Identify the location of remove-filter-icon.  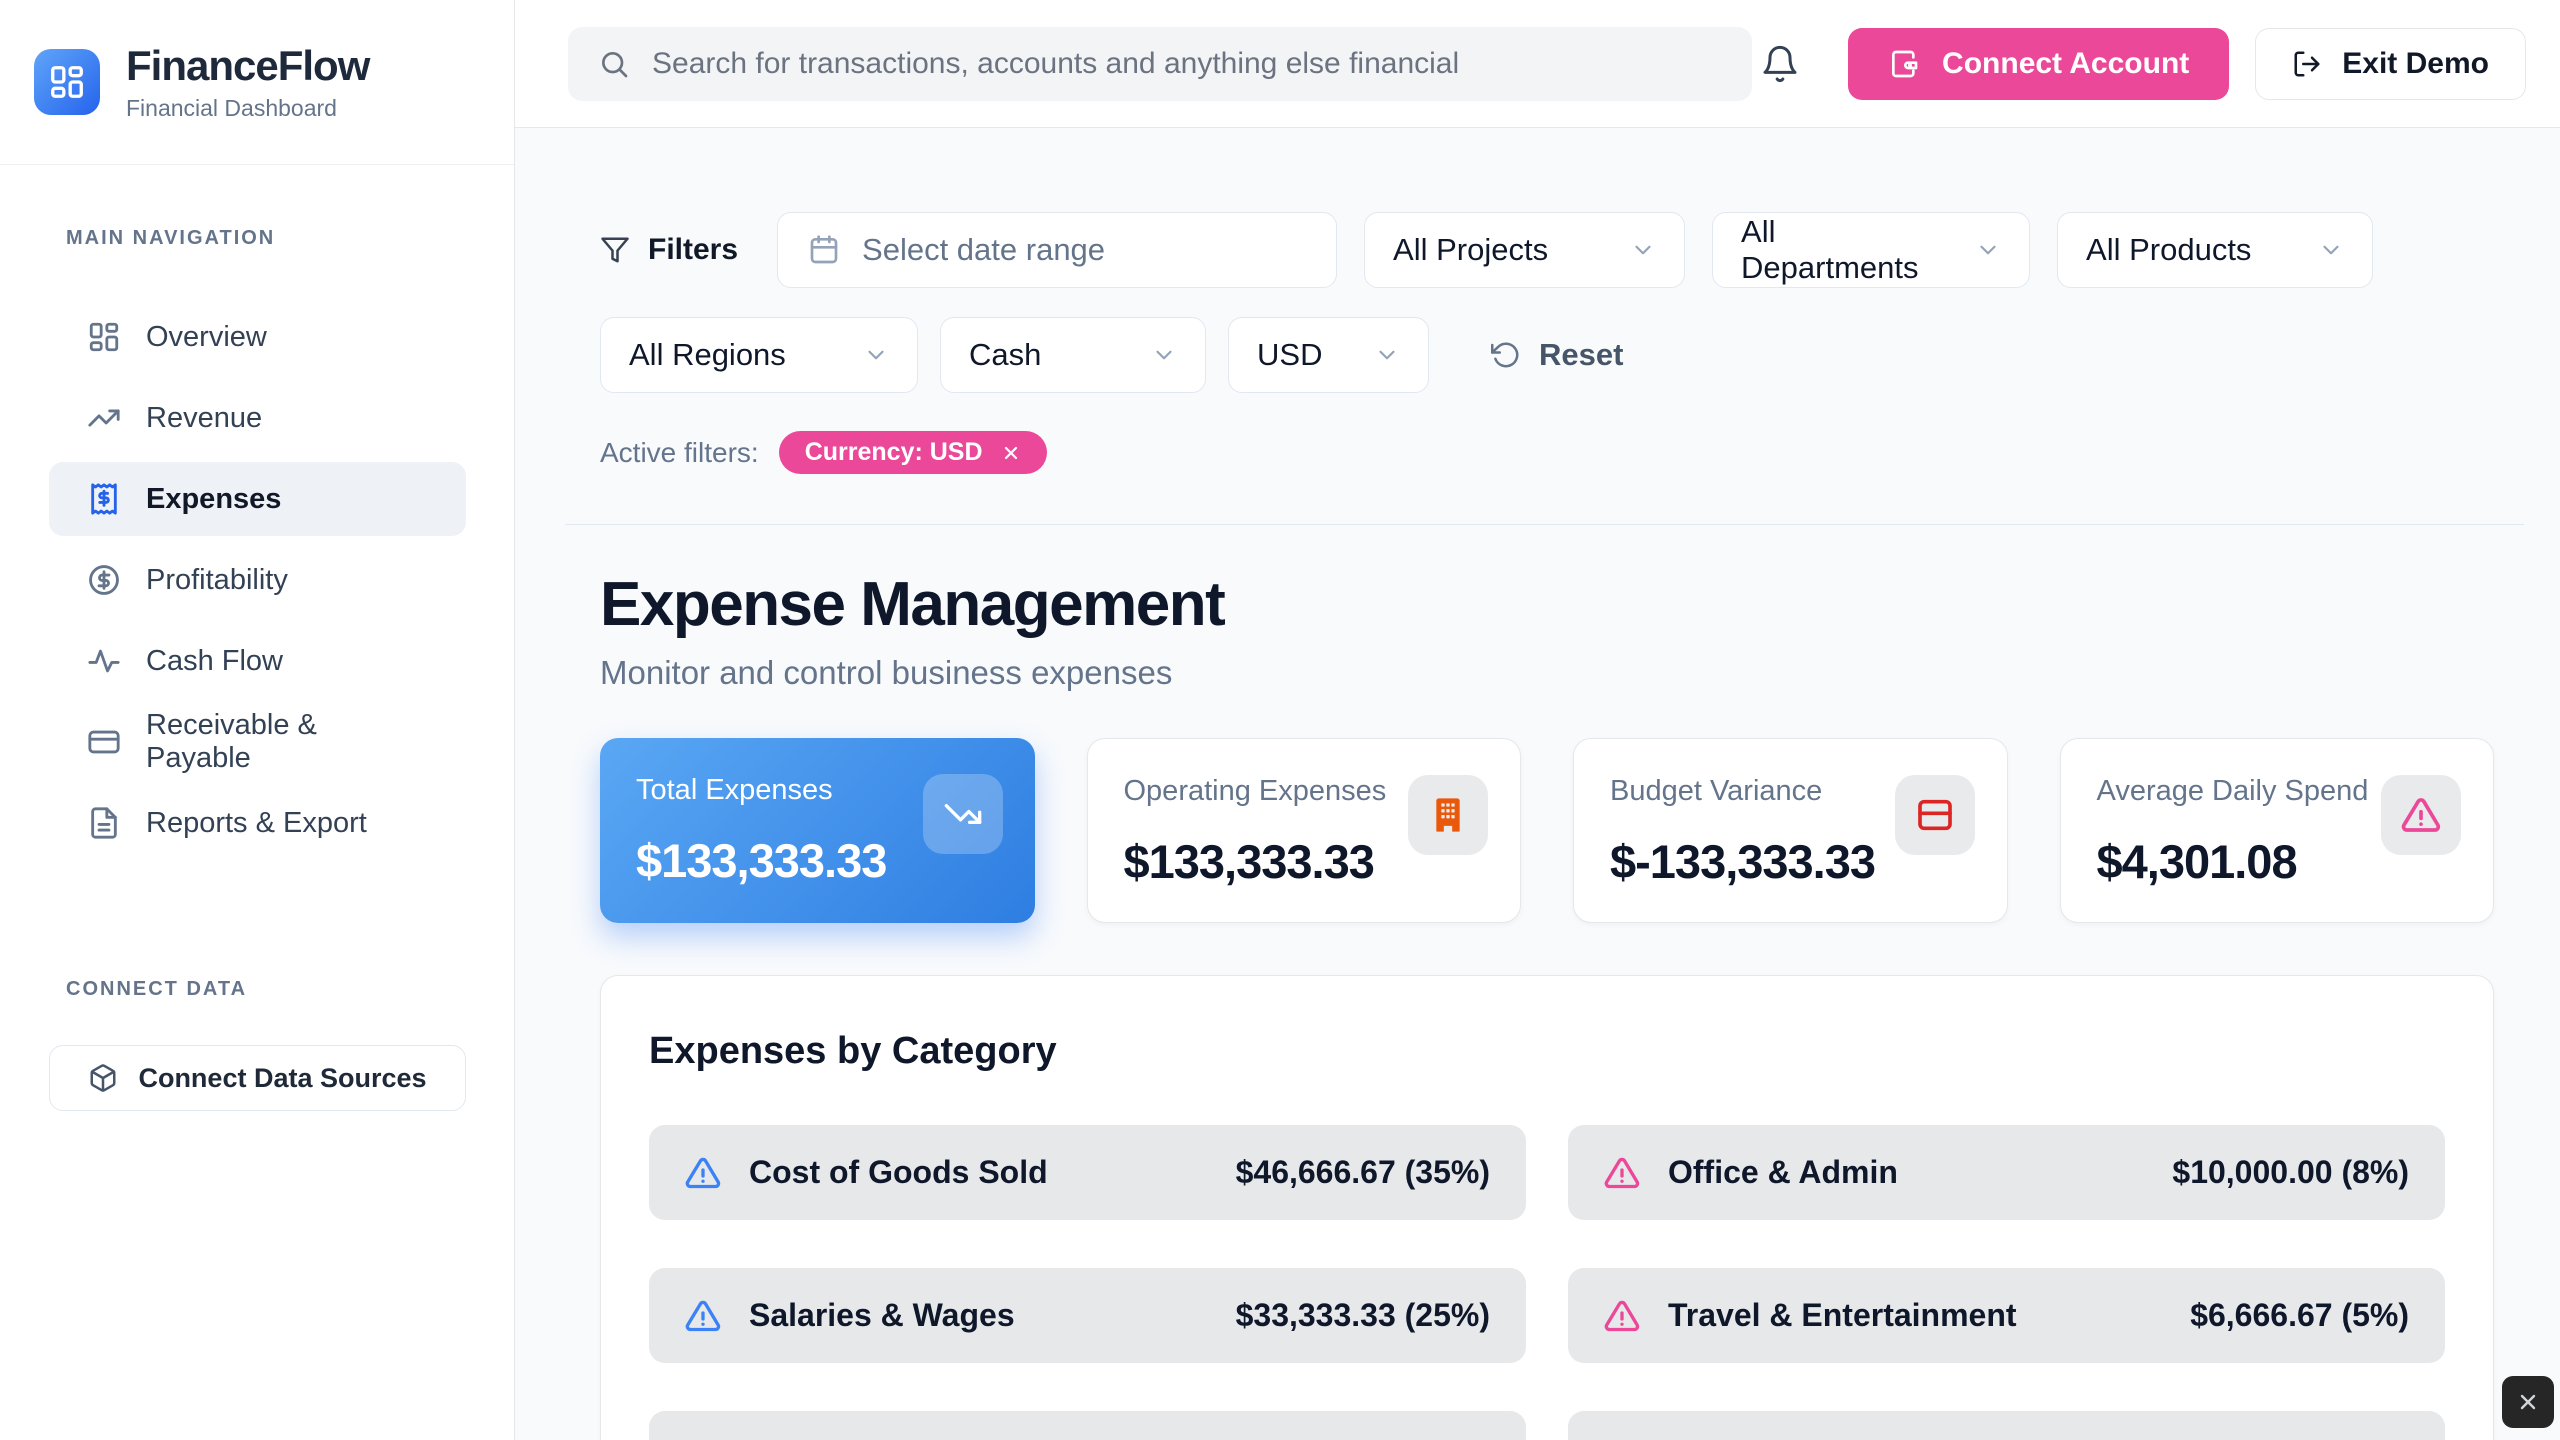
(1011, 453).